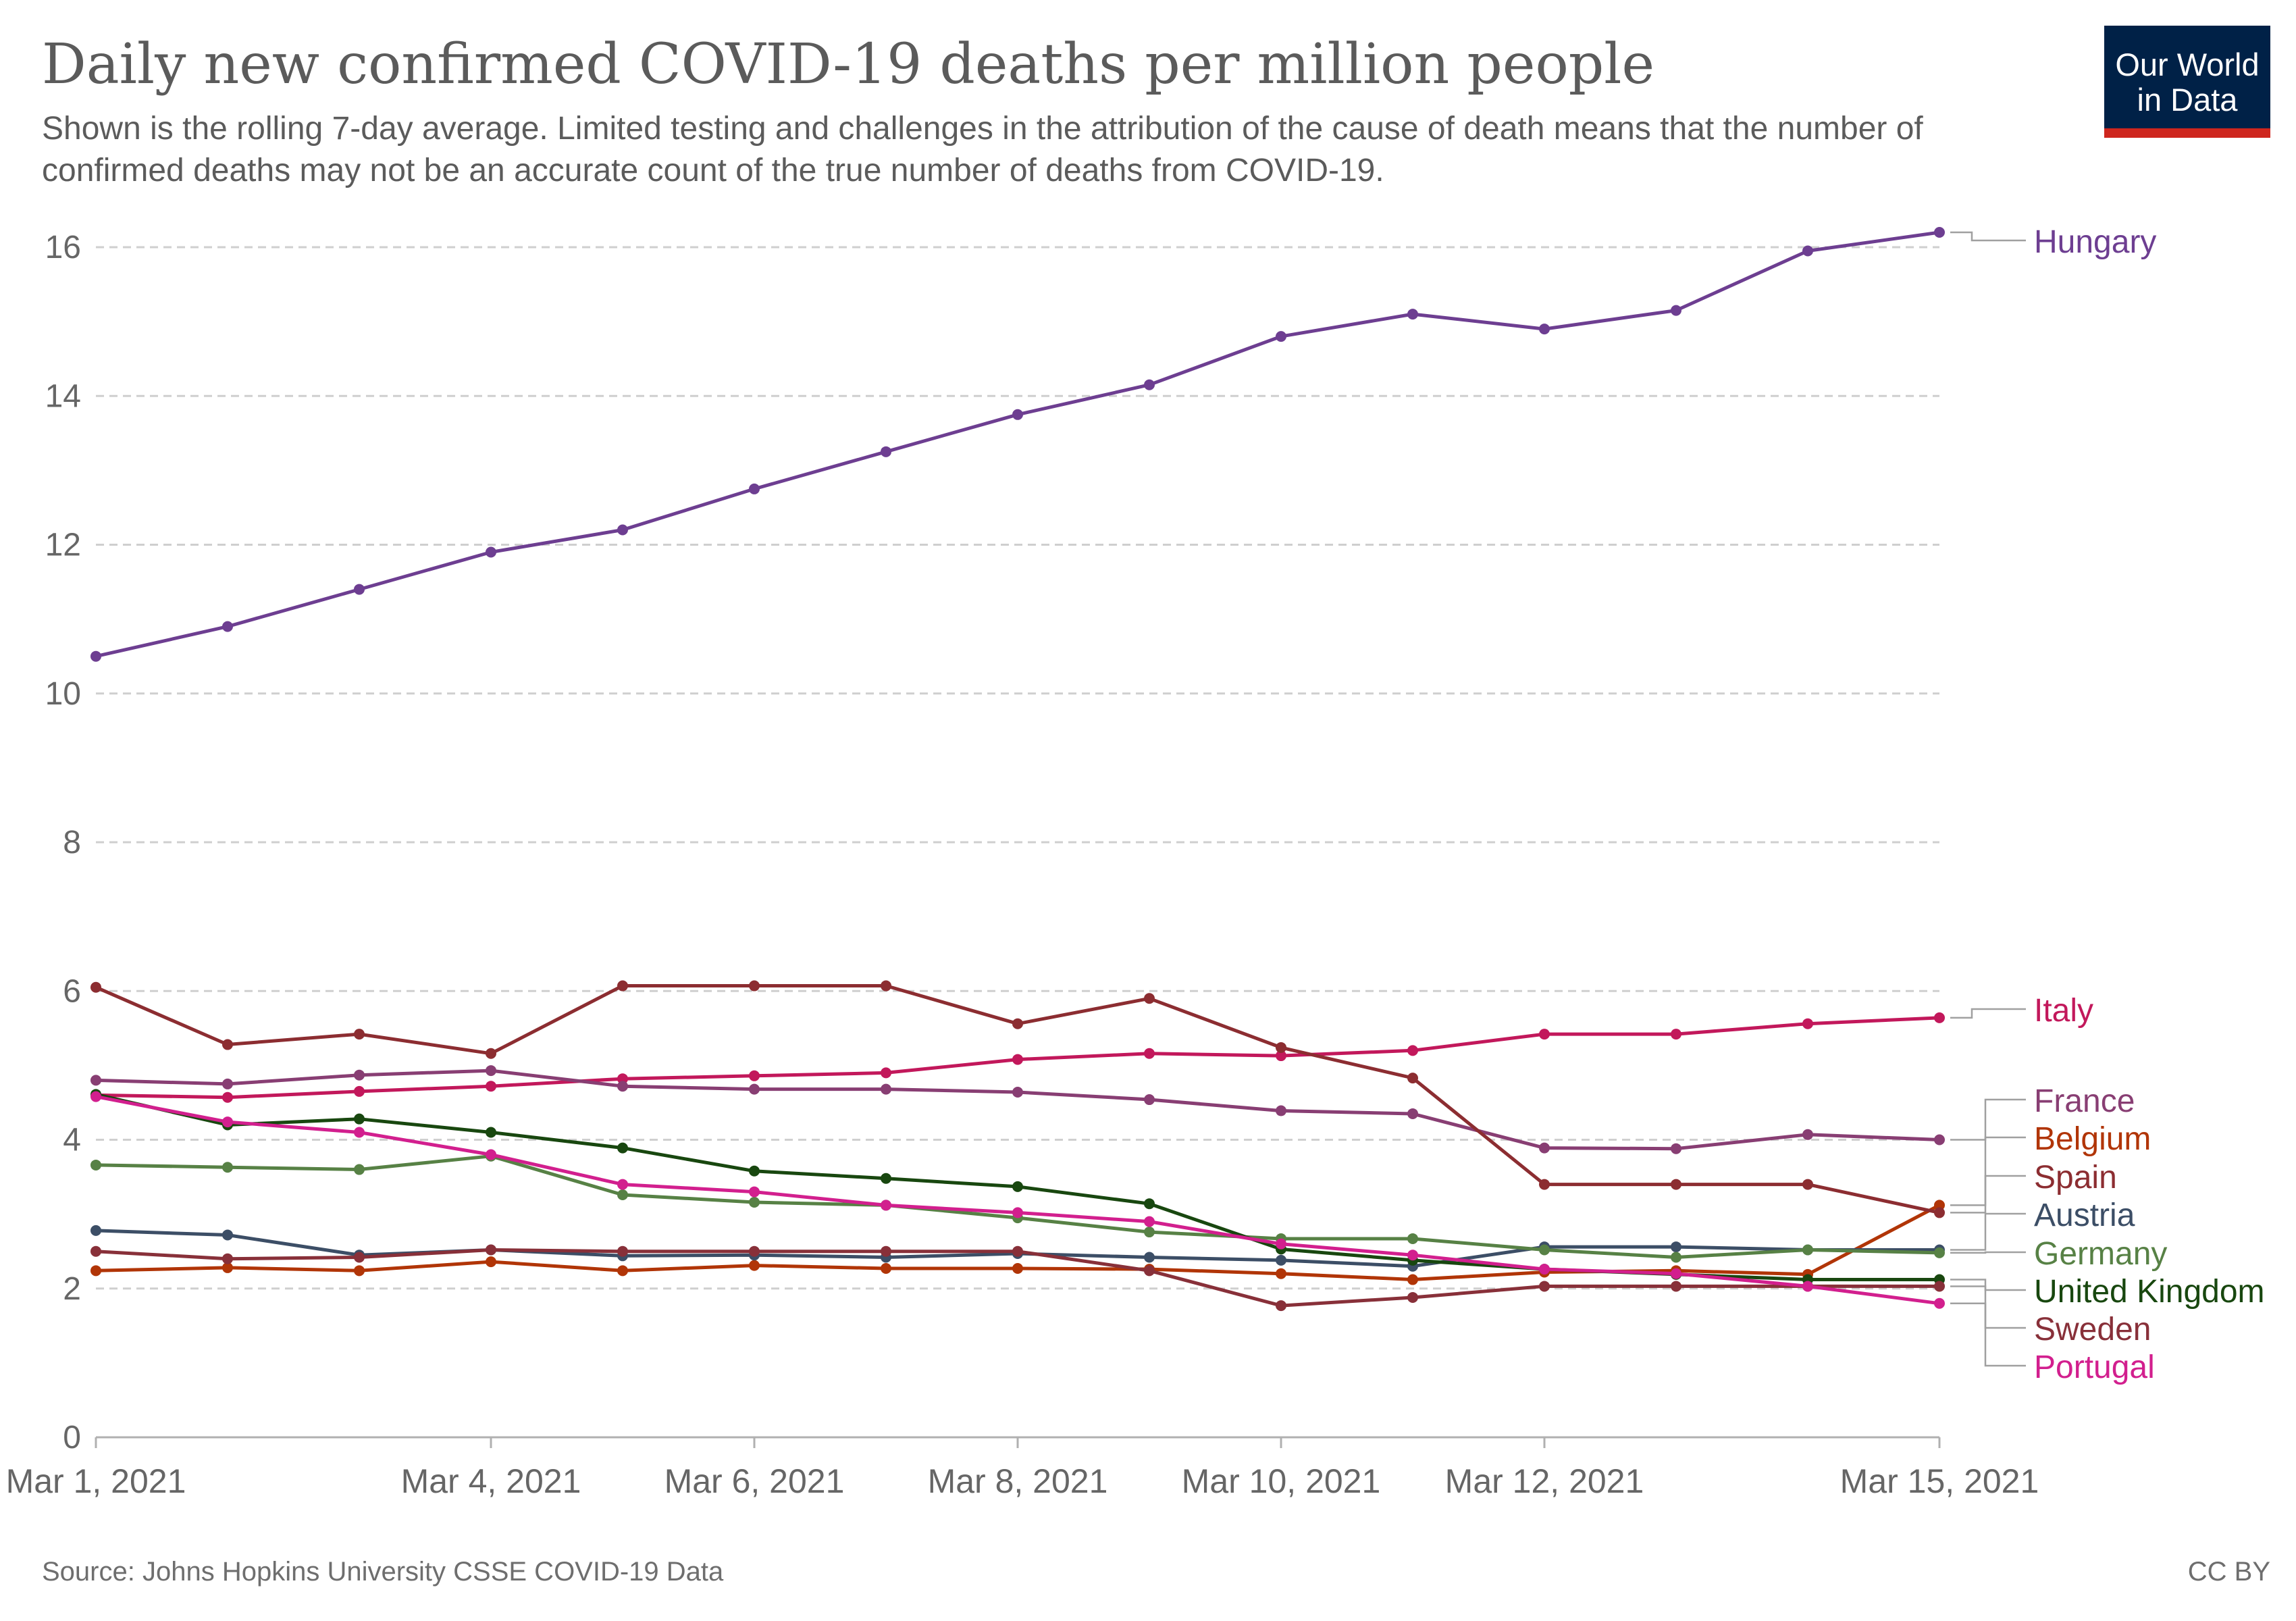 The image size is (2296, 1621). I want to click on series-italy, so click(1017, 1057).